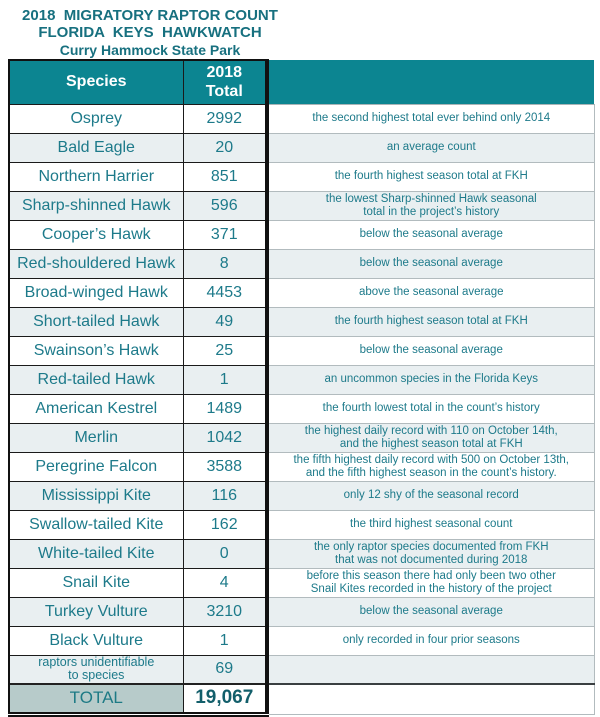 The width and height of the screenshot is (600, 717). What do you see at coordinates (96, 582) in the screenshot?
I see `species-cell: Snail Kite` at bounding box center [96, 582].